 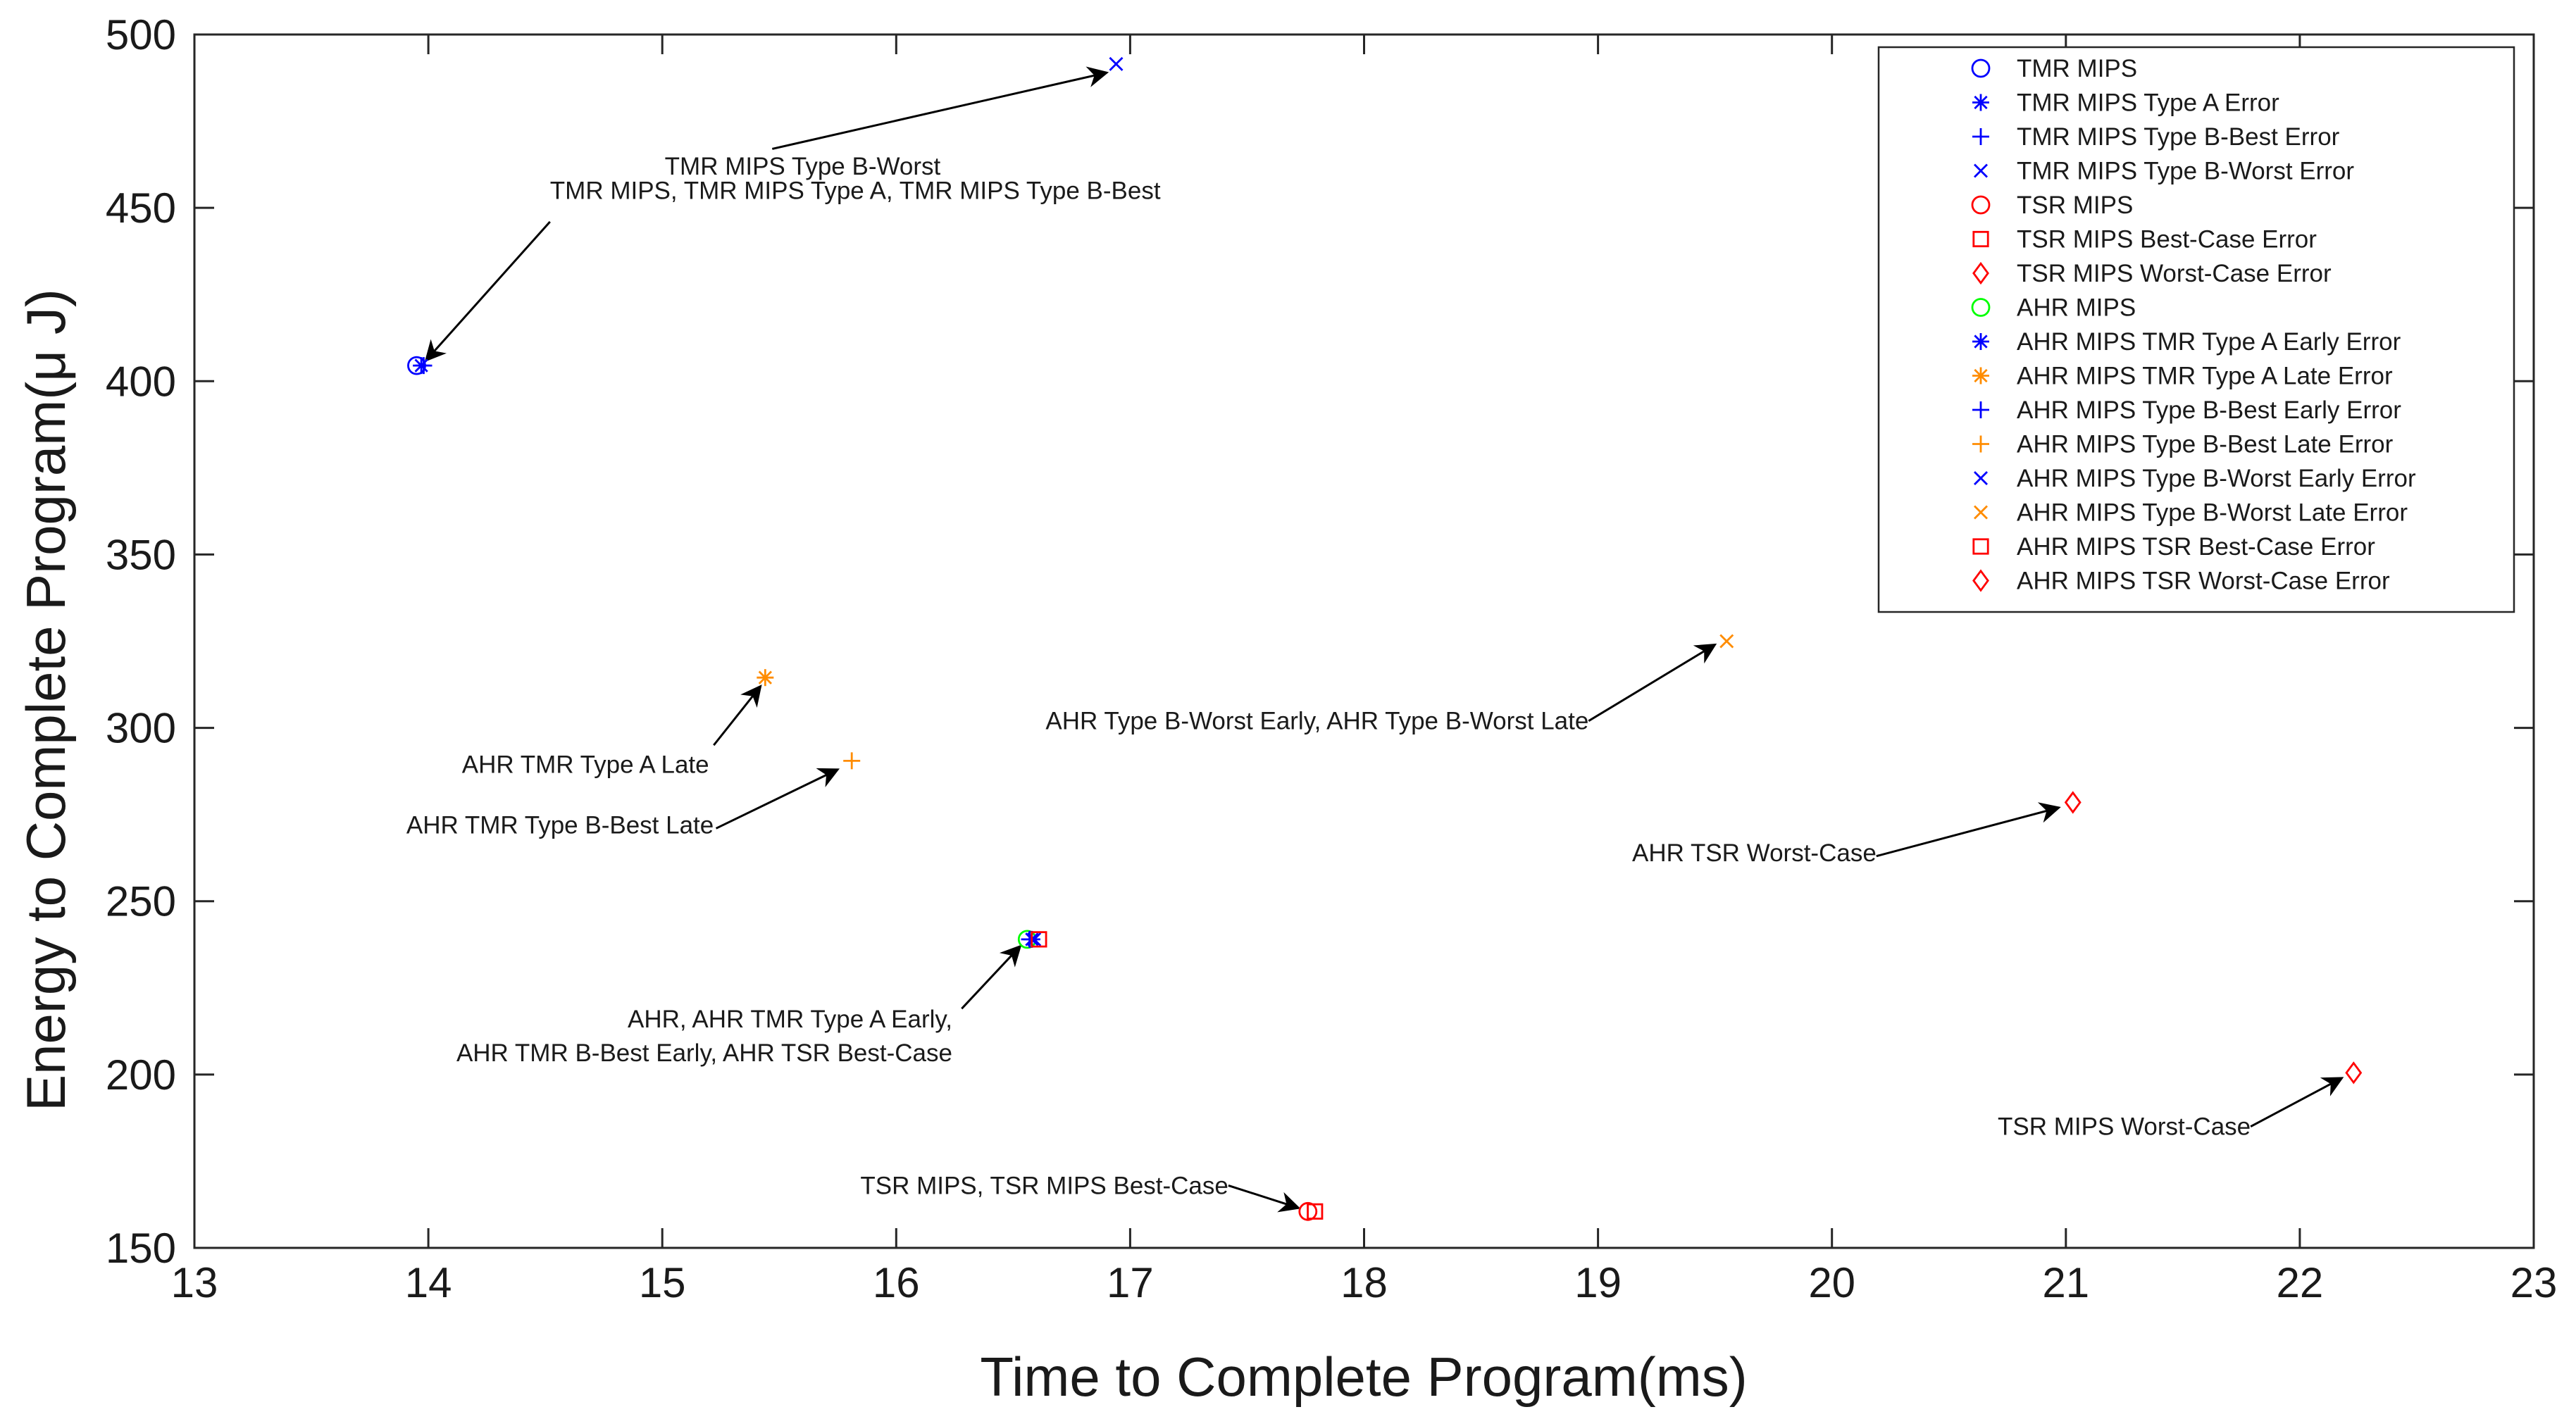 What do you see at coordinates (585, 764) in the screenshot?
I see `annotation-label: AHR TMR Type A Late` at bounding box center [585, 764].